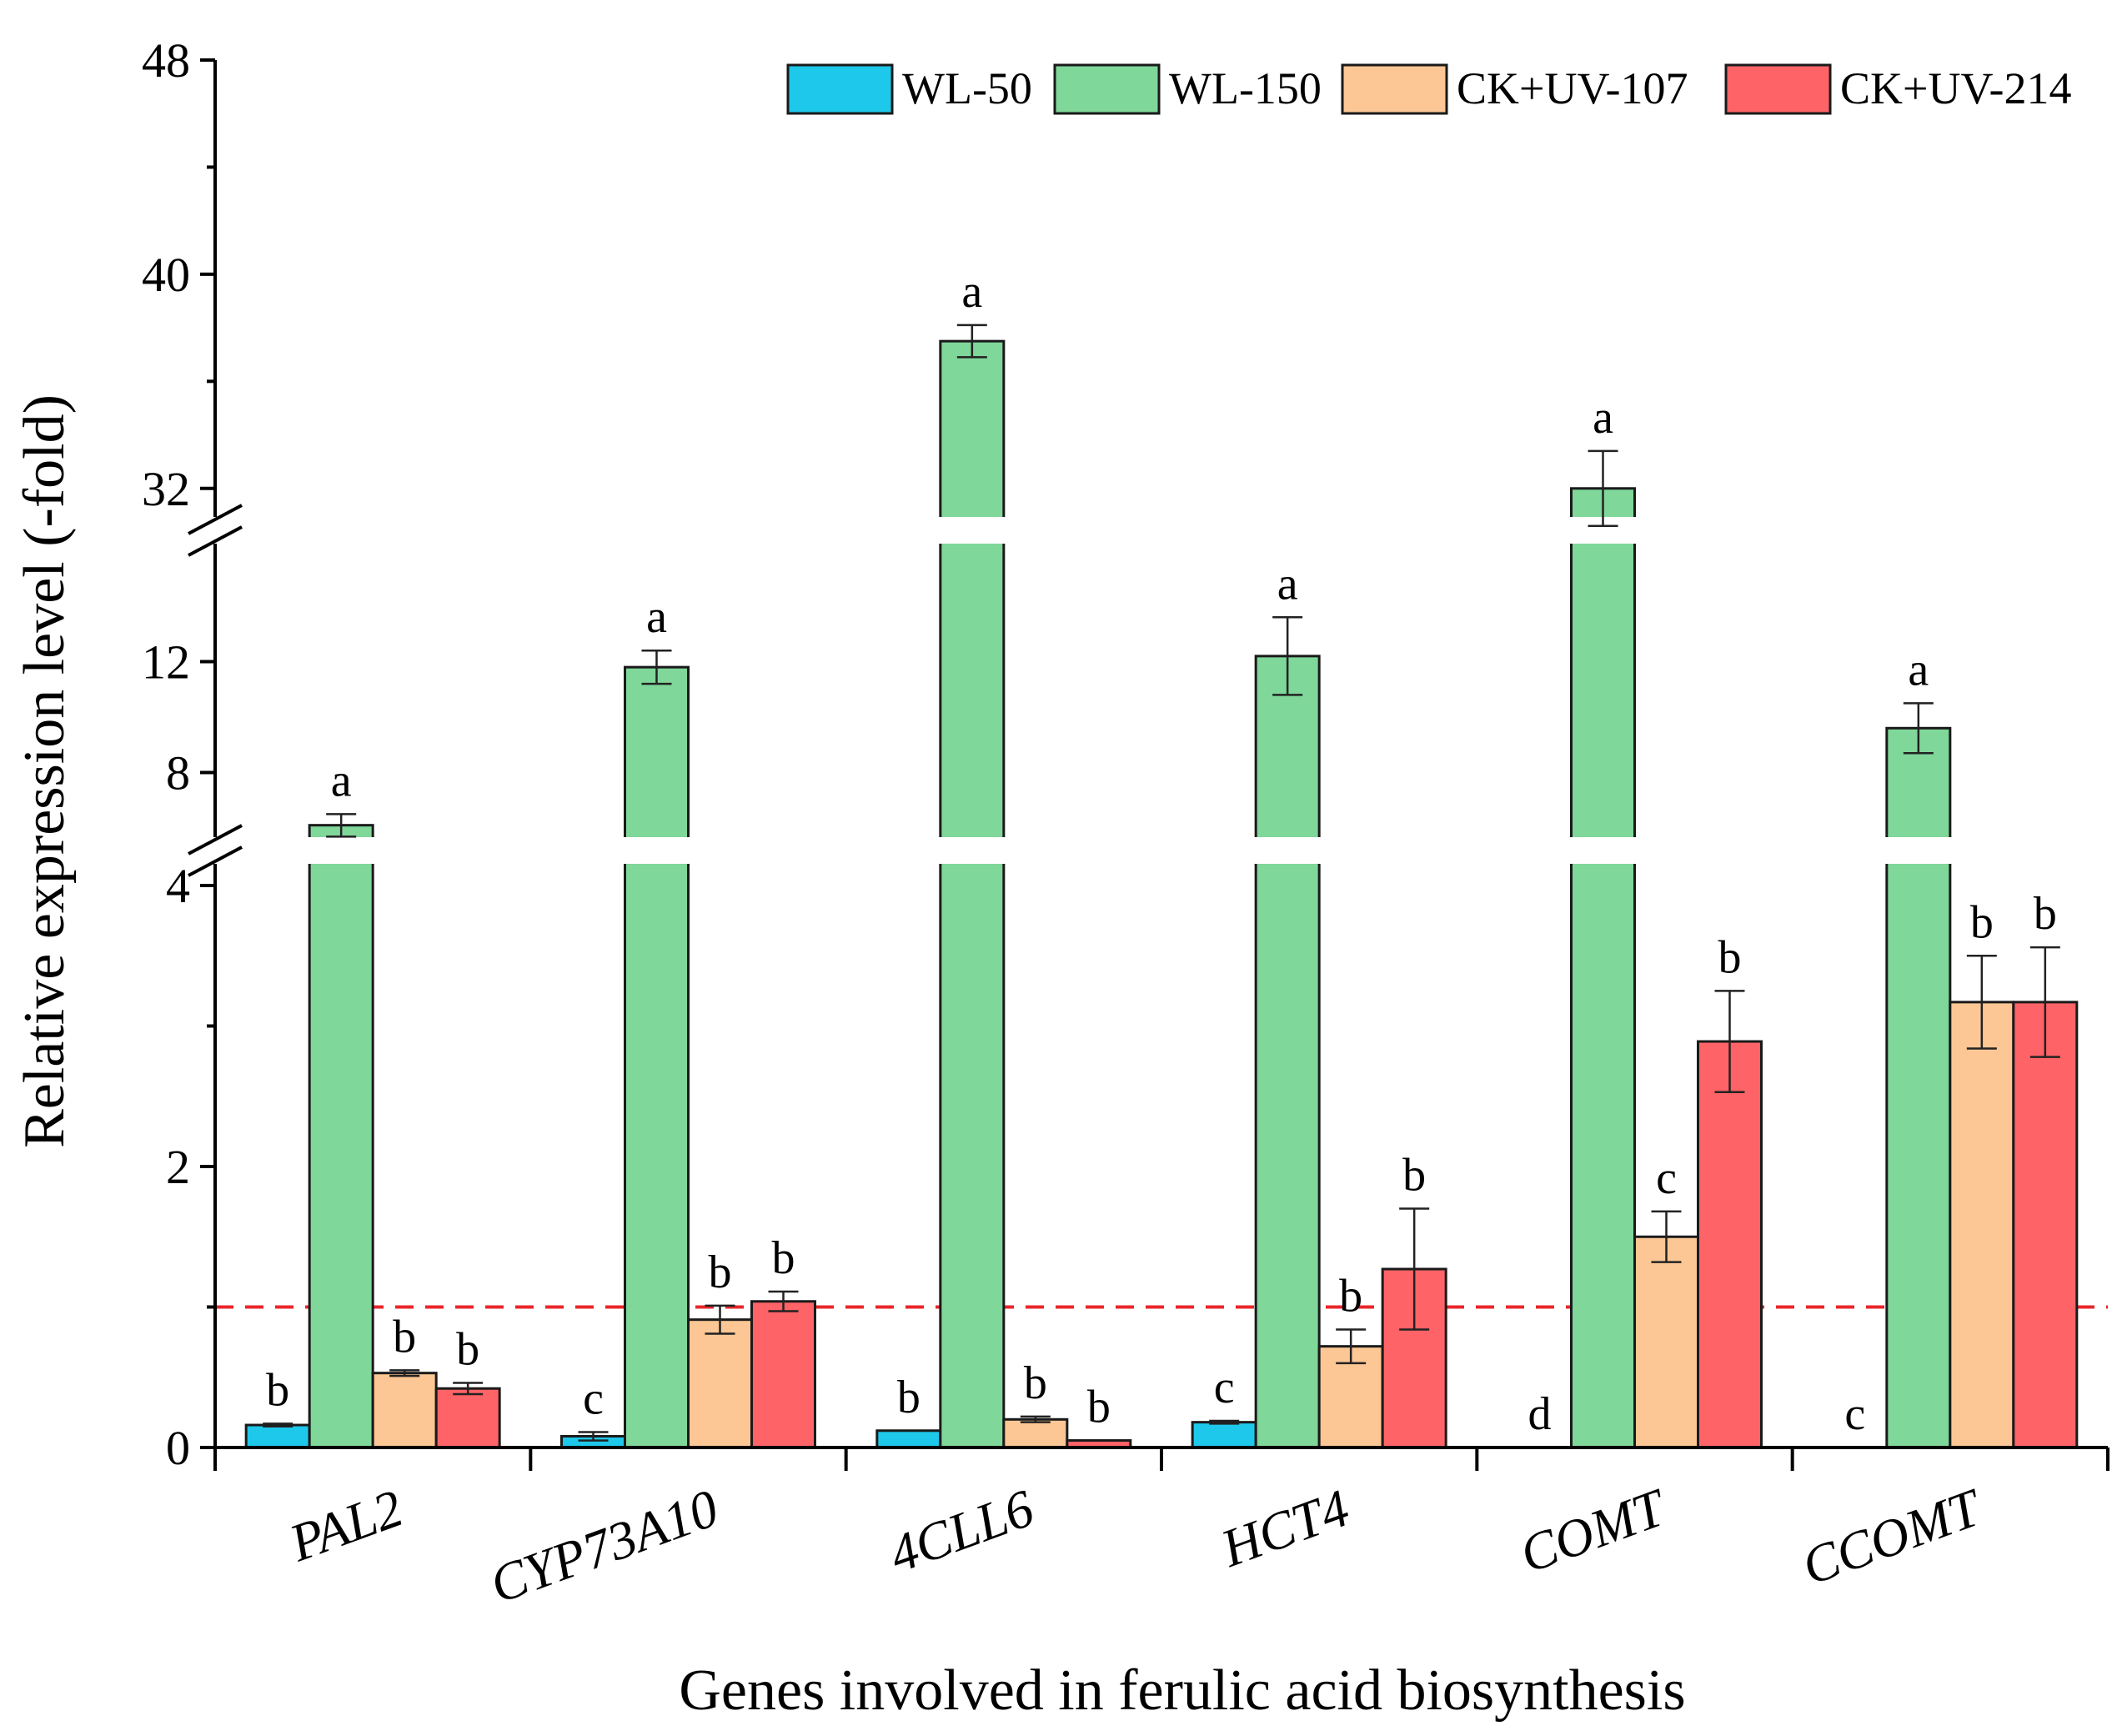 This screenshot has height=1736, width=2122. What do you see at coordinates (1666, 1342) in the screenshot?
I see `bar-ck-uv-107-comt` at bounding box center [1666, 1342].